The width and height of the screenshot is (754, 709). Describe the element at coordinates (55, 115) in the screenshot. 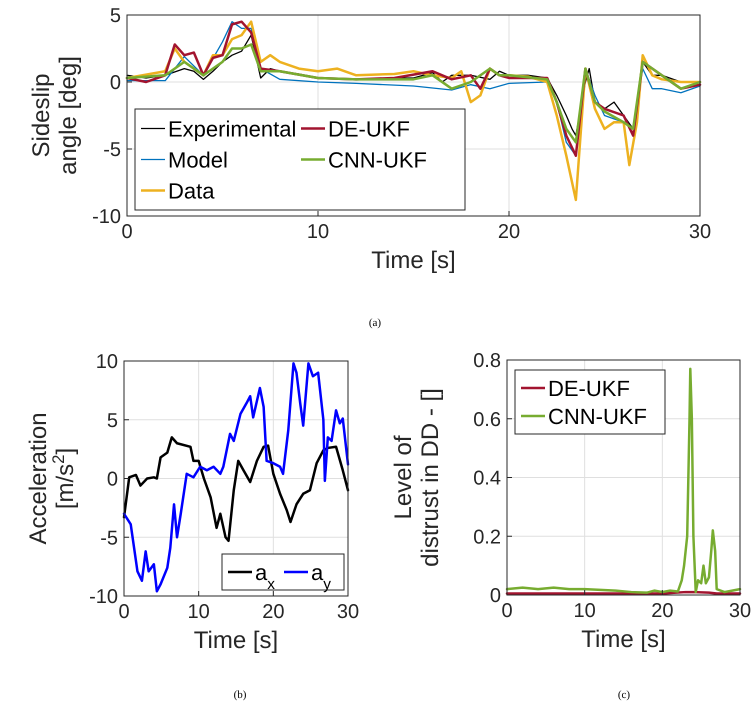

I see `y-axis-title: Sideslip angle [deg]` at that location.